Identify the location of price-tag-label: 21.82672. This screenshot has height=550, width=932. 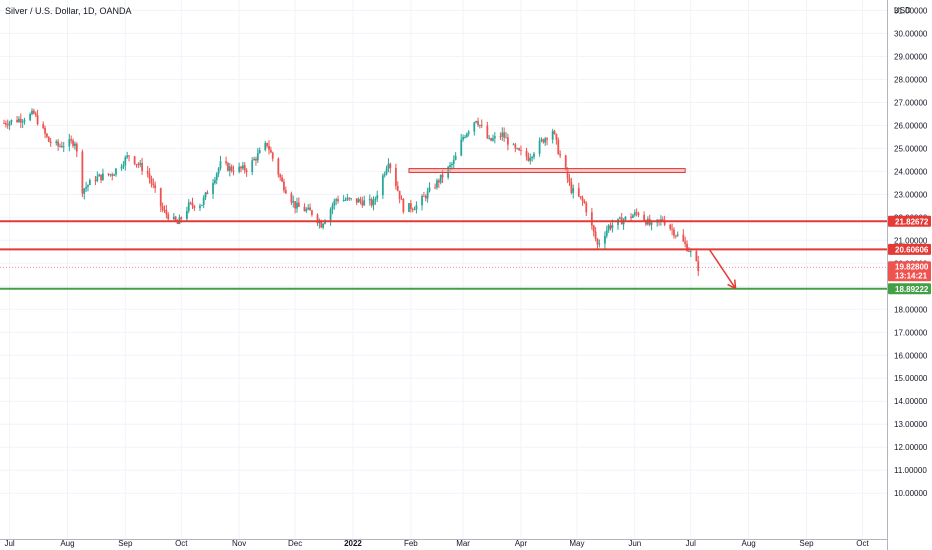
(912, 221).